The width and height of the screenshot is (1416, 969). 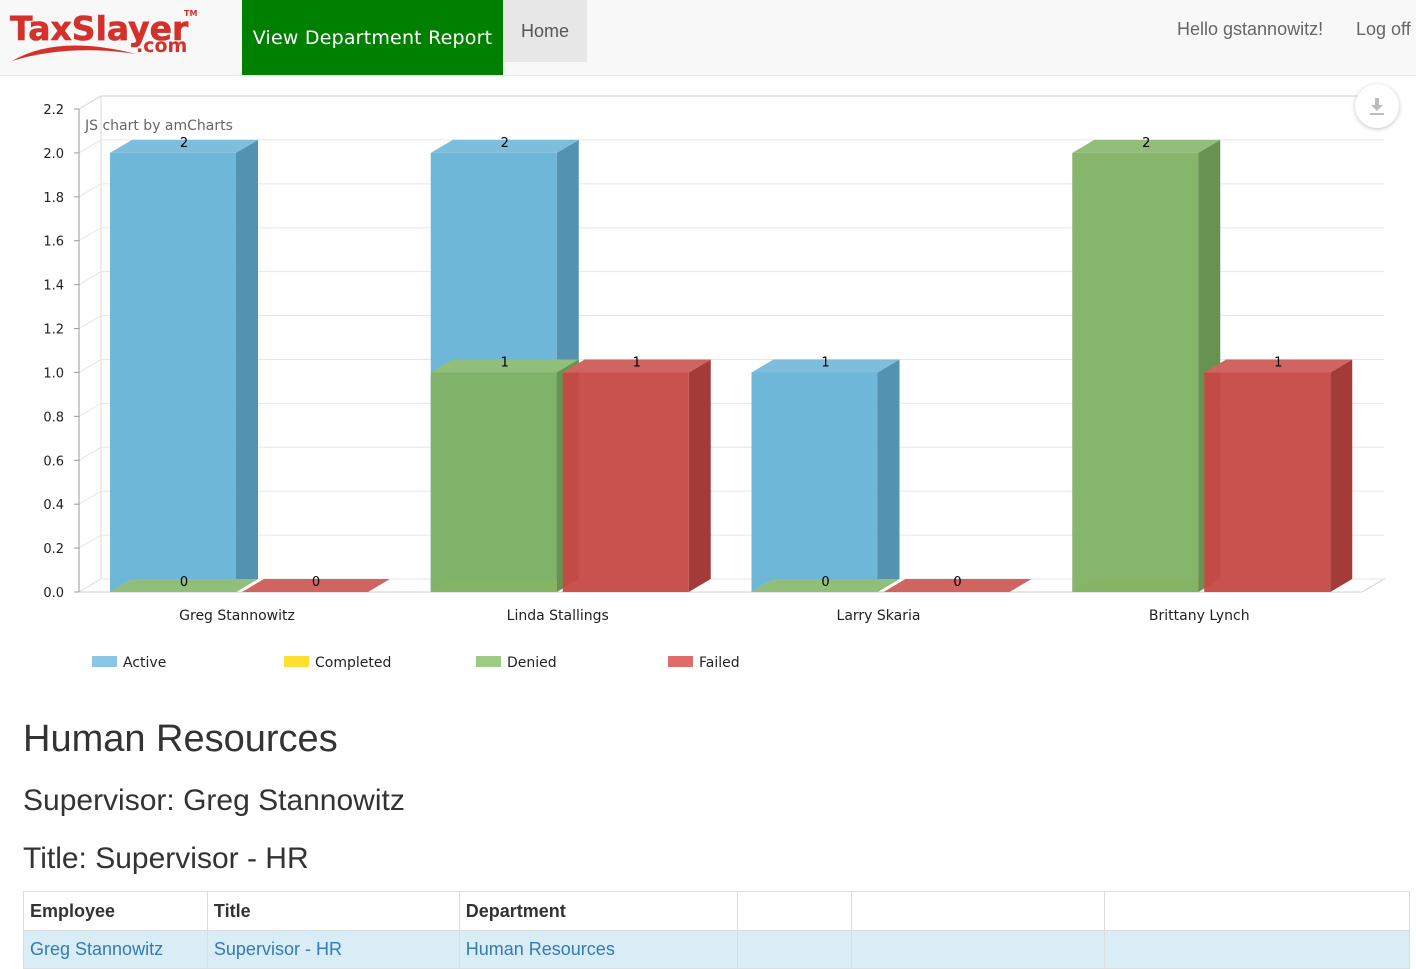 I want to click on log-off-link: Log off, so click(x=1383, y=29).